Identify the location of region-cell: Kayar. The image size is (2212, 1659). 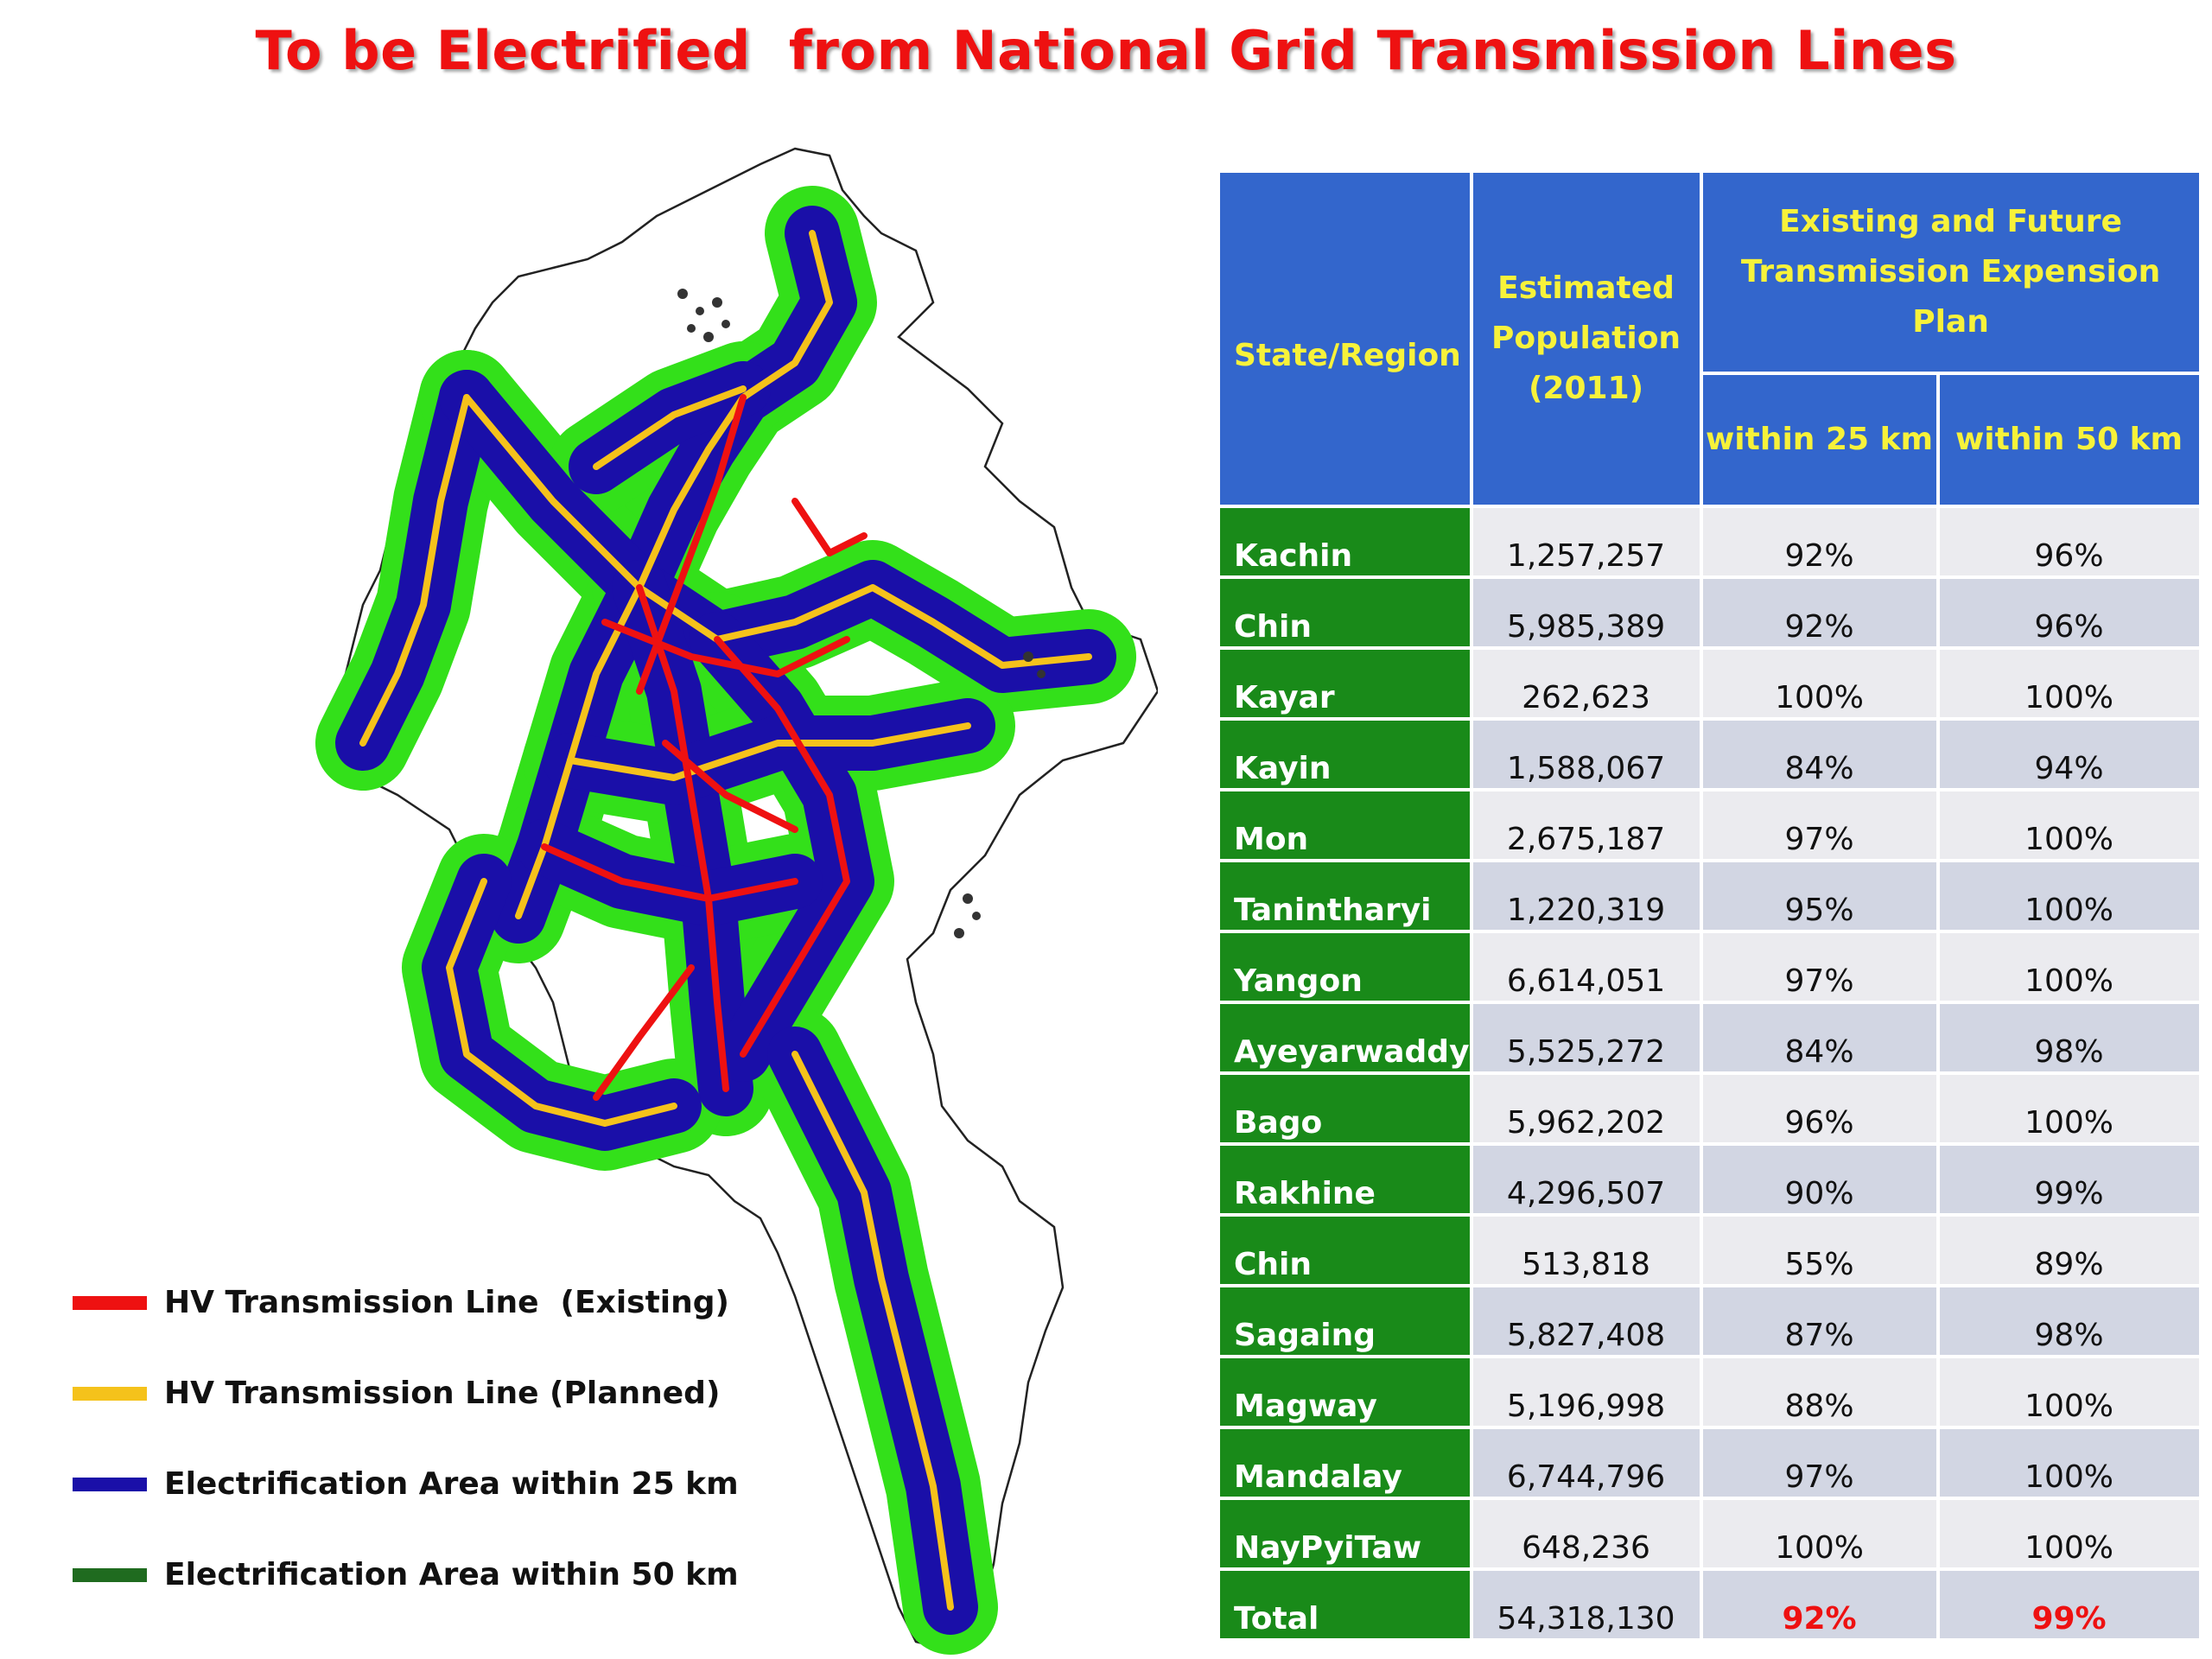
(1345, 683).